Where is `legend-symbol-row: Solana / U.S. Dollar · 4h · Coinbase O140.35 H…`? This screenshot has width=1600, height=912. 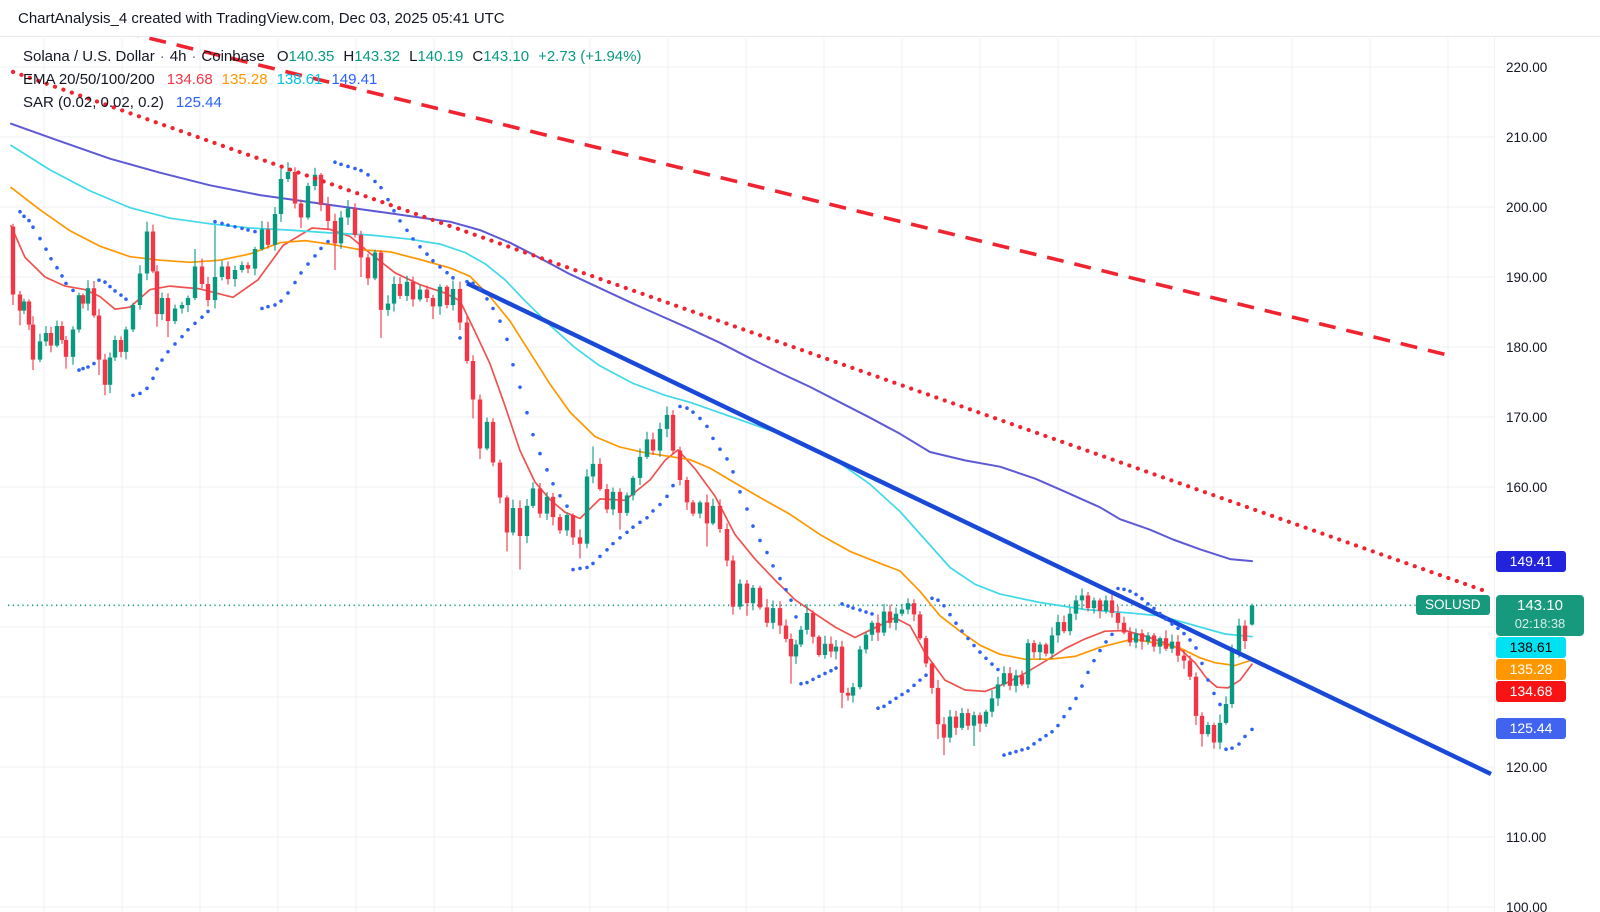 legend-symbol-row: Solana / U.S. Dollar · 4h · Coinbase O140.35 H… is located at coordinates (332, 56).